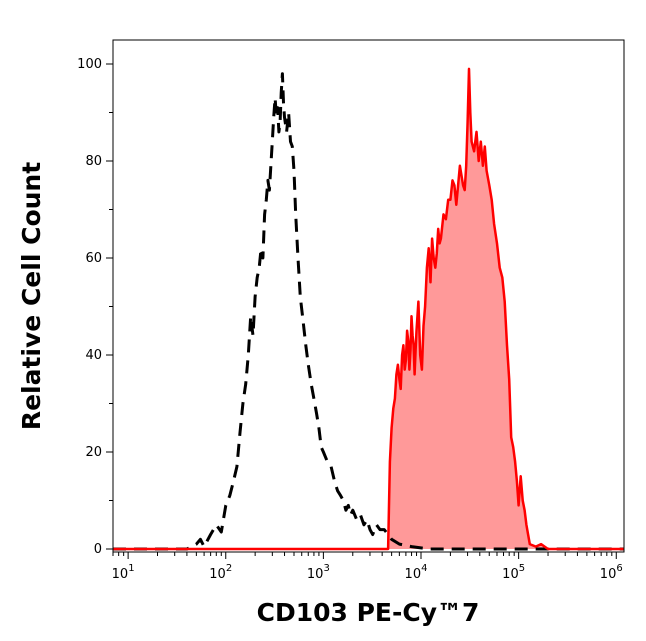  Describe the element at coordinates (368, 612) in the screenshot. I see `x-axis-title: CD103 PE-Cy™7` at that location.